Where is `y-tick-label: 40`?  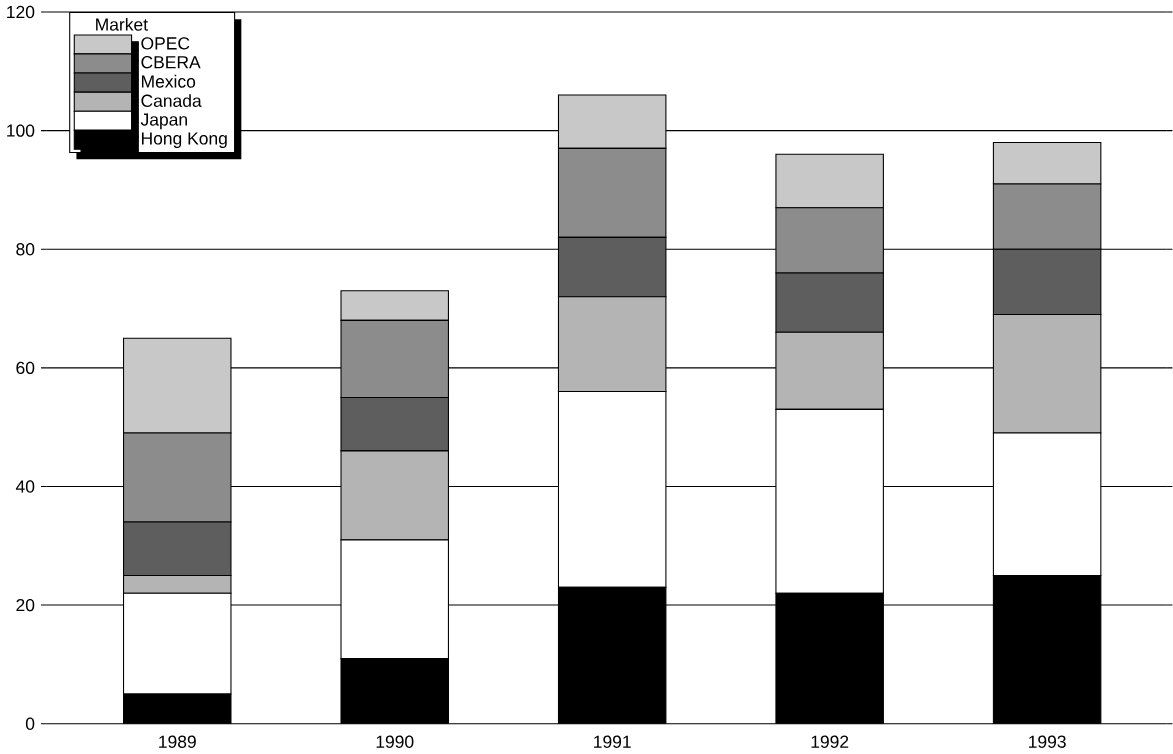 y-tick-label: 40 is located at coordinates (25, 486).